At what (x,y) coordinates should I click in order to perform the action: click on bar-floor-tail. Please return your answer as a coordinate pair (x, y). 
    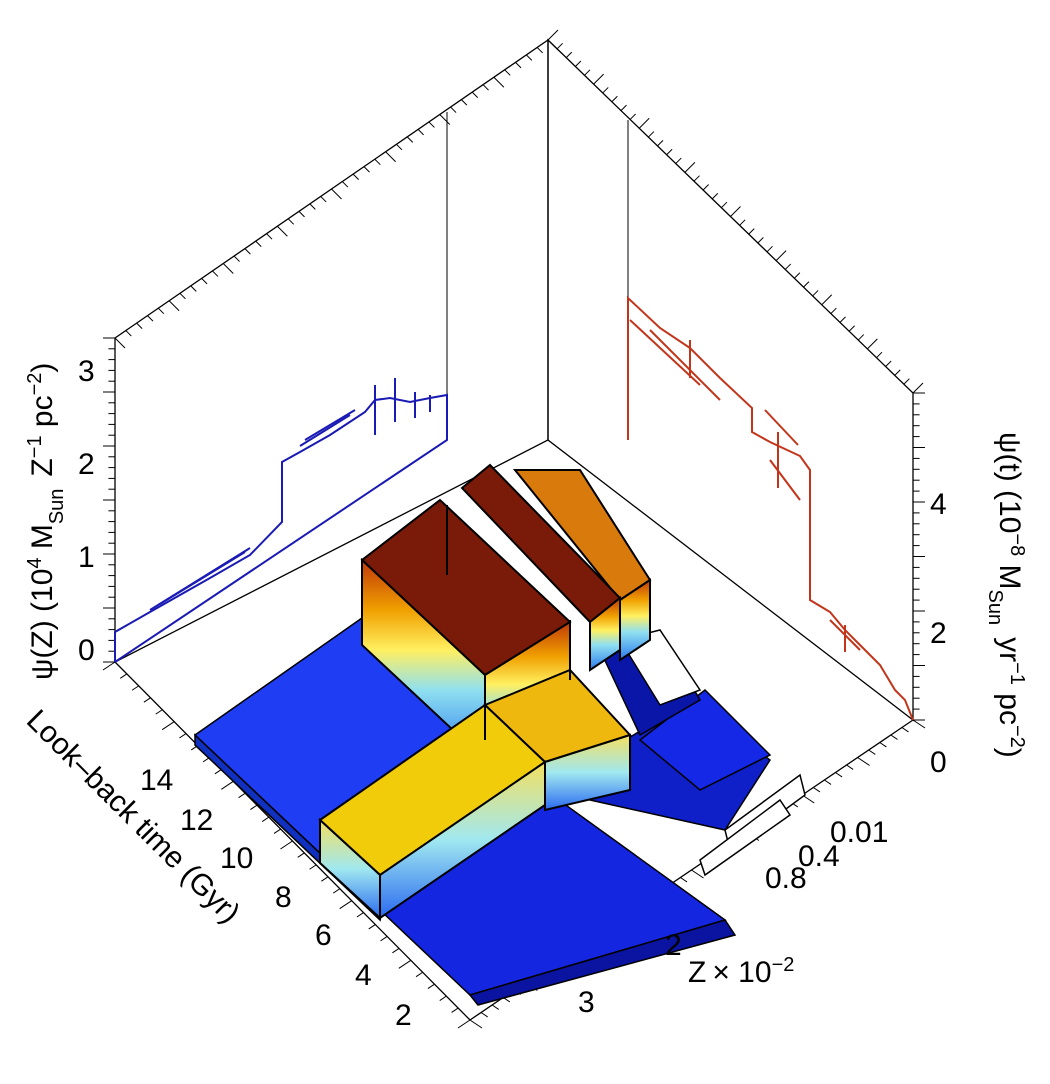
    Looking at the image, I should click on (602, 962).